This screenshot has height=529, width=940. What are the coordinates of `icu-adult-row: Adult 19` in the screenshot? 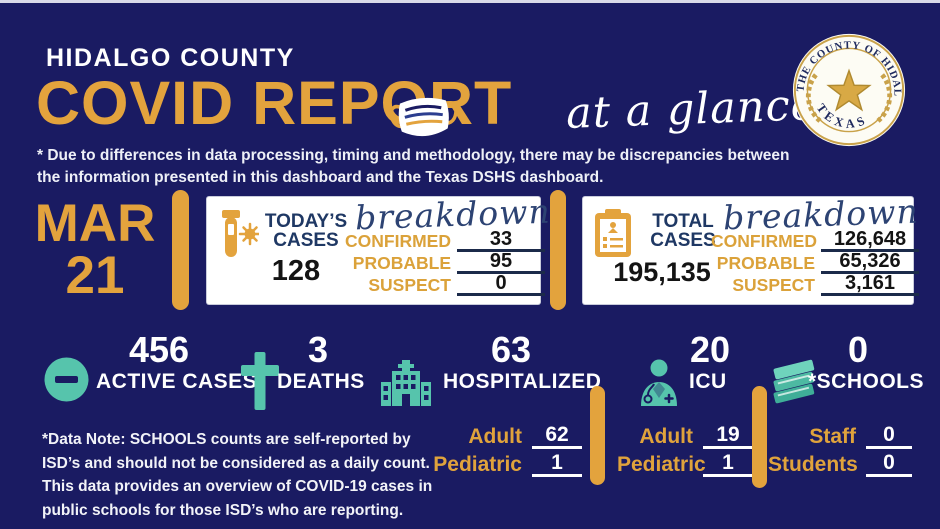 It's located at (685, 435).